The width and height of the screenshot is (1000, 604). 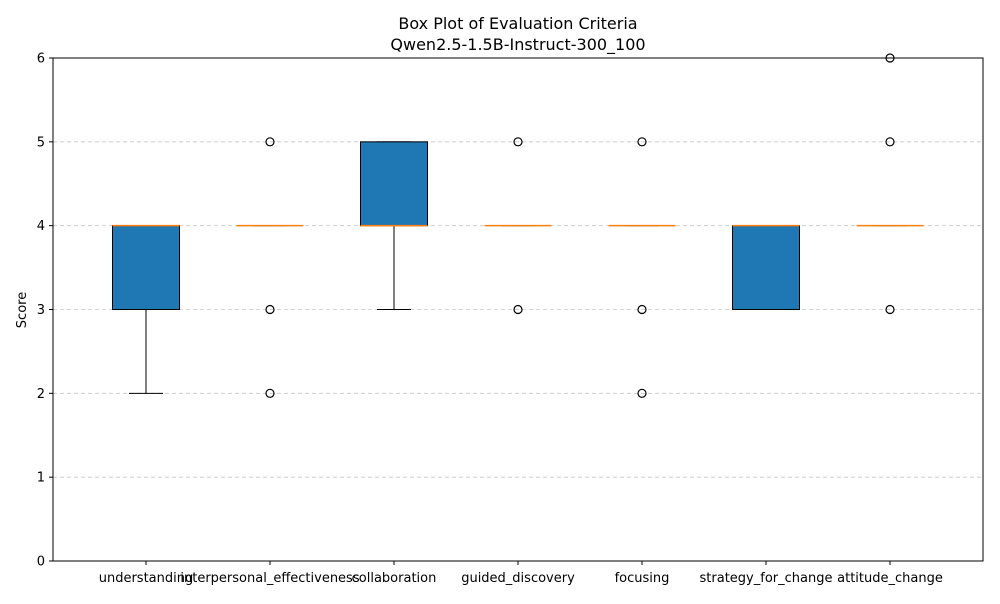 I want to click on x-tick-label: guided_discovery, so click(x=518, y=578).